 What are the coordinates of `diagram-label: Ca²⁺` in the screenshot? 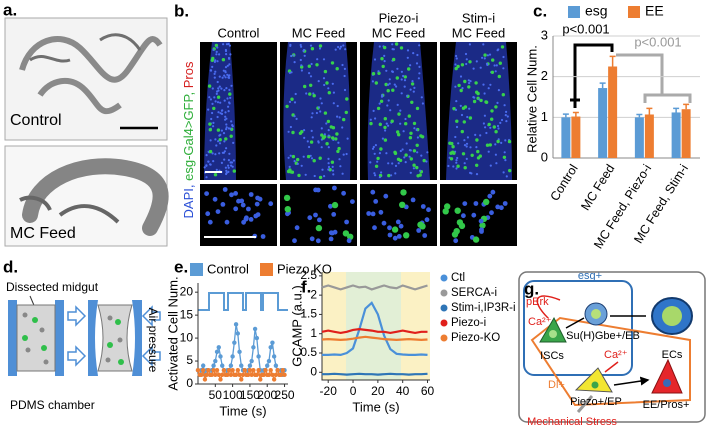 It's located at (540, 322).